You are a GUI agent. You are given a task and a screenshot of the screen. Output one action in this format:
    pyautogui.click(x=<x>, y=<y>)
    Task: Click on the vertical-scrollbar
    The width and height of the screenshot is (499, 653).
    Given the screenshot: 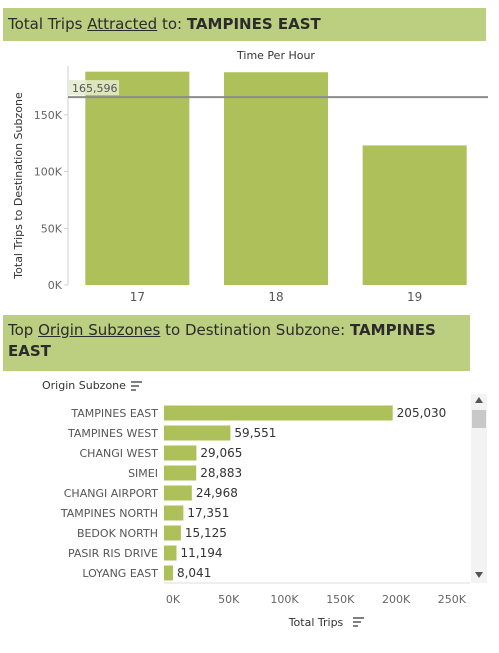 What is the action you would take?
    pyautogui.click(x=479, y=488)
    